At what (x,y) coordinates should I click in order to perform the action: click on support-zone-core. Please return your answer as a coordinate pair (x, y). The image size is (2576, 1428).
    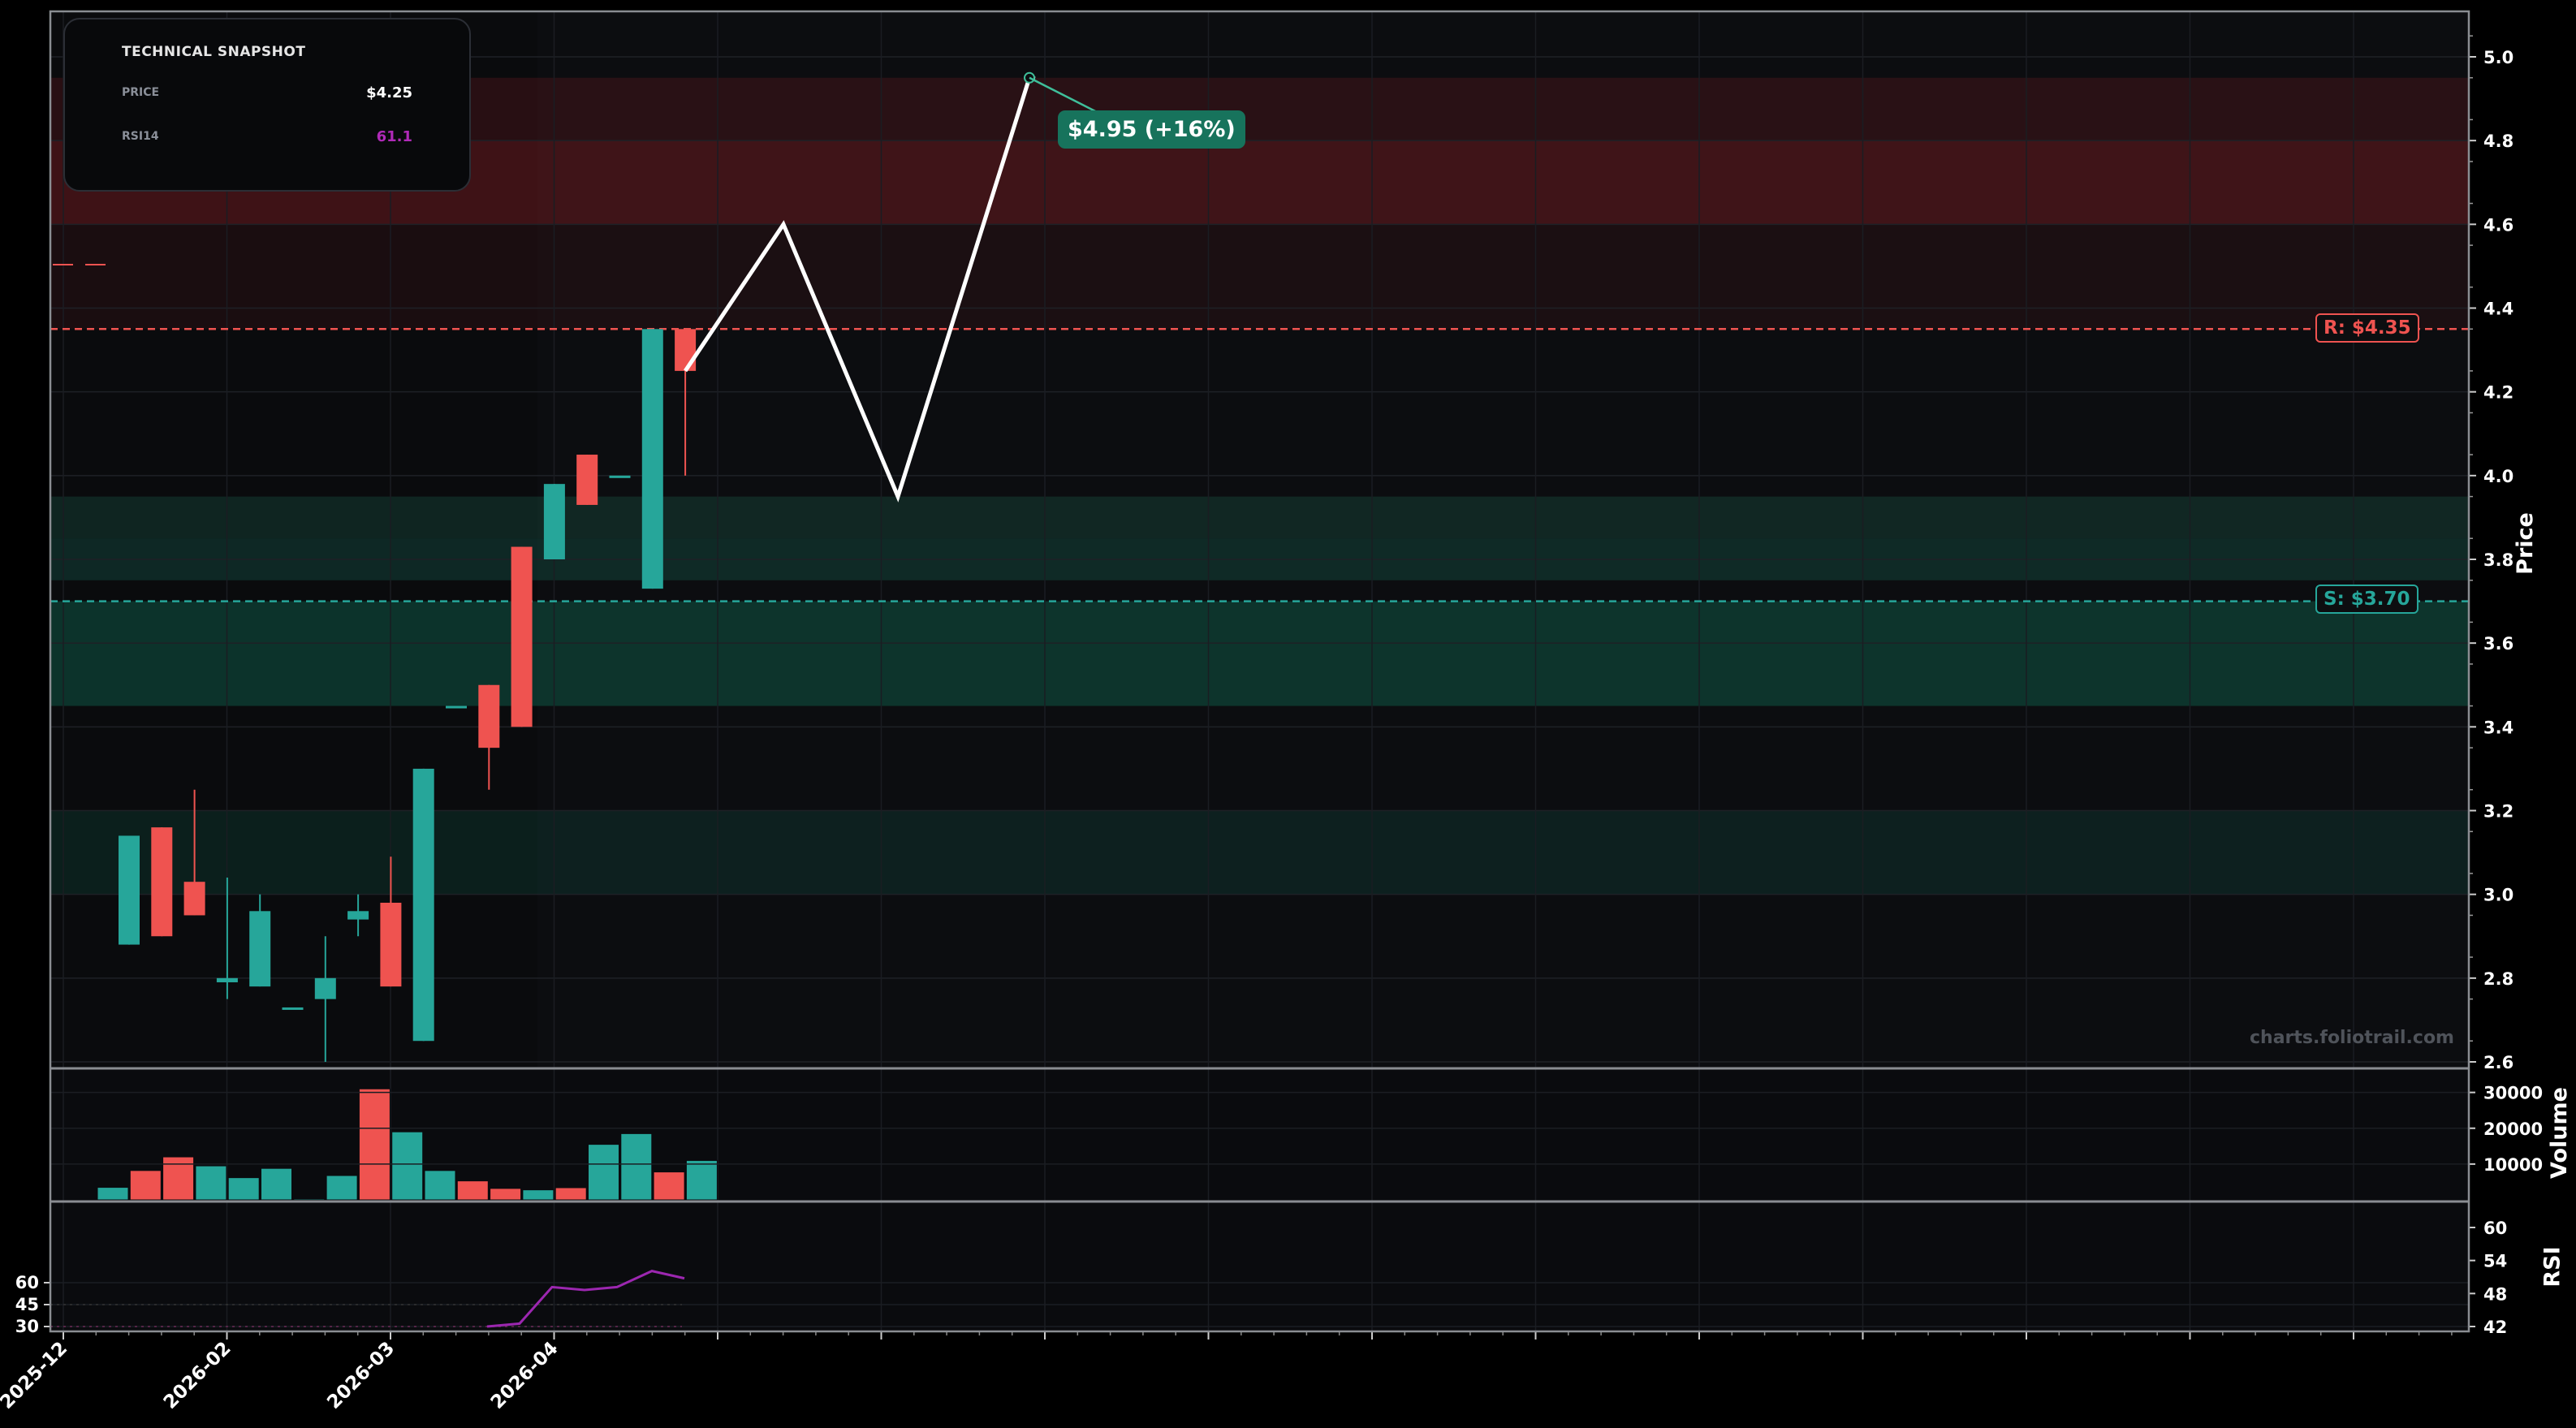
    Looking at the image, I should click on (1259, 653).